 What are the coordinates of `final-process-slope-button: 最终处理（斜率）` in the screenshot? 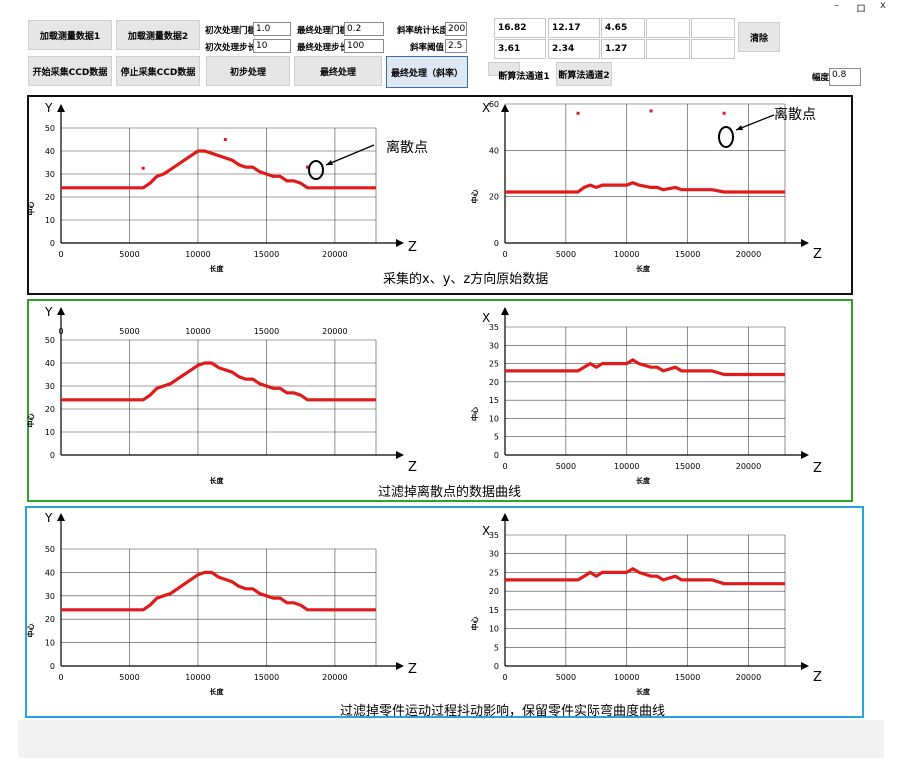 It's located at (427, 72).